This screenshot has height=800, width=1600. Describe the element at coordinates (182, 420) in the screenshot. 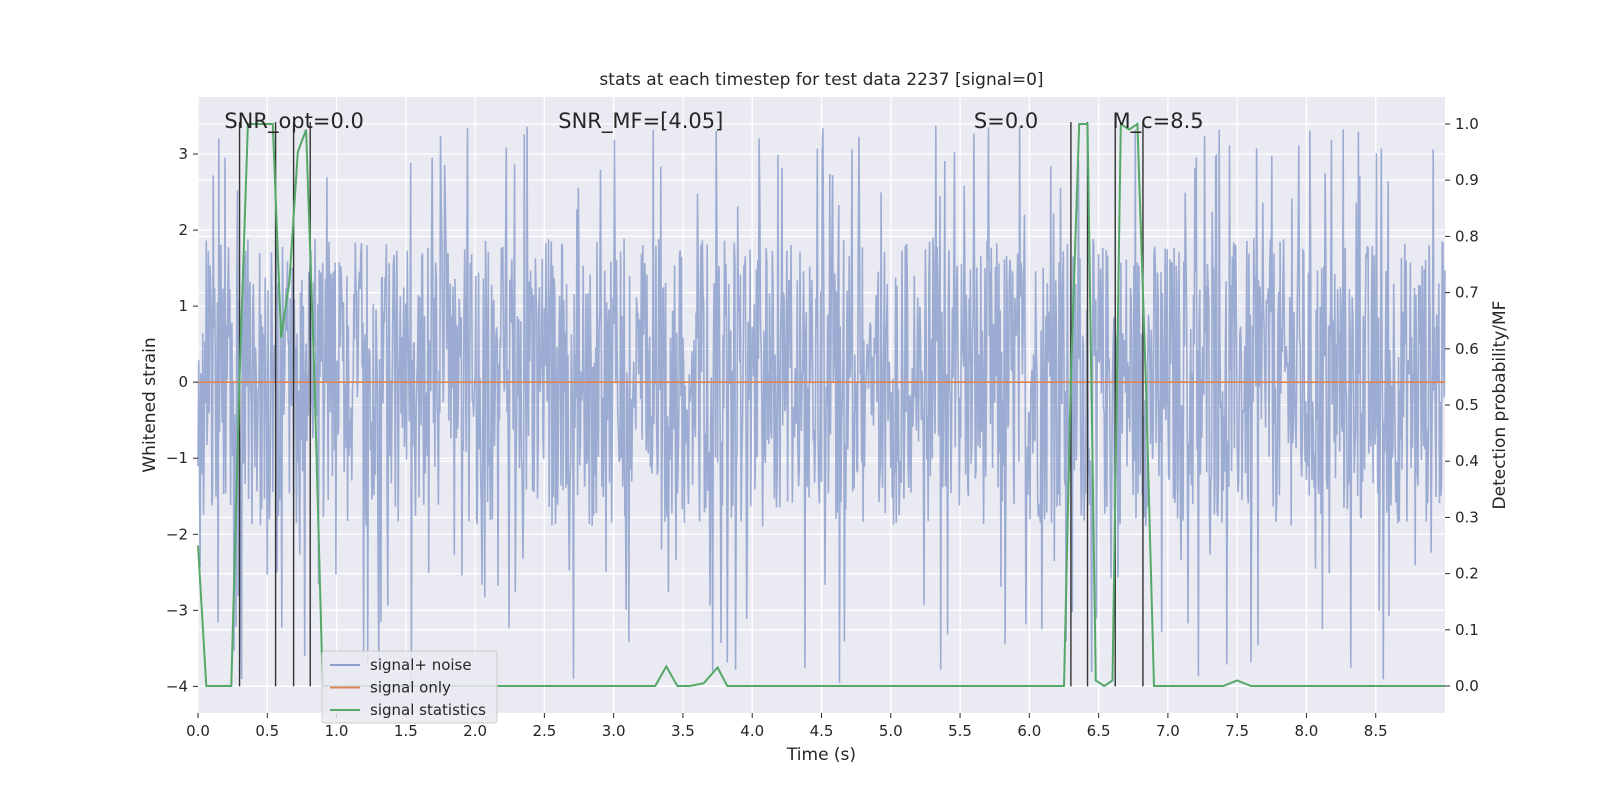

I see `y-axis-ticks: −4 −3 −2 −1 0 1 2 3` at that location.